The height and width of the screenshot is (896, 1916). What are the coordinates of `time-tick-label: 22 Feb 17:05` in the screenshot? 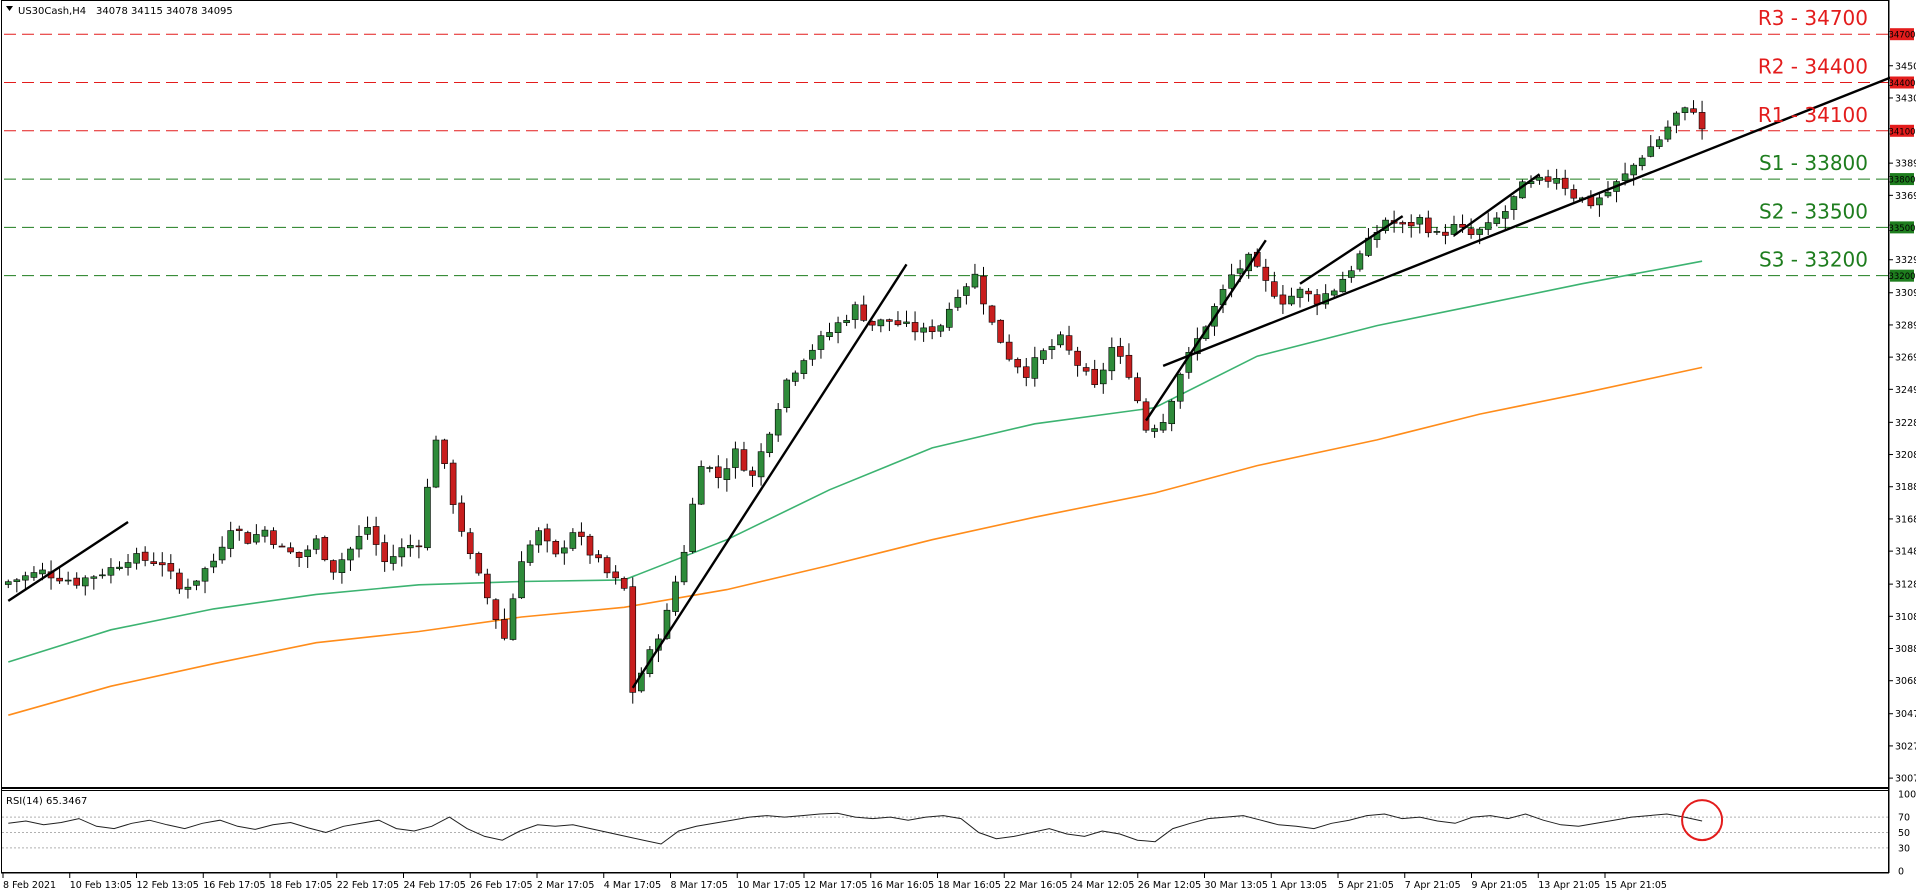 It's located at (368, 885).